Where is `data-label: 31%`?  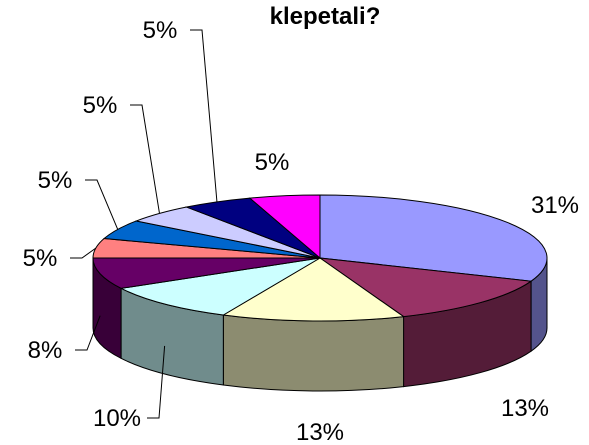
data-label: 31% is located at coordinates (555, 205).